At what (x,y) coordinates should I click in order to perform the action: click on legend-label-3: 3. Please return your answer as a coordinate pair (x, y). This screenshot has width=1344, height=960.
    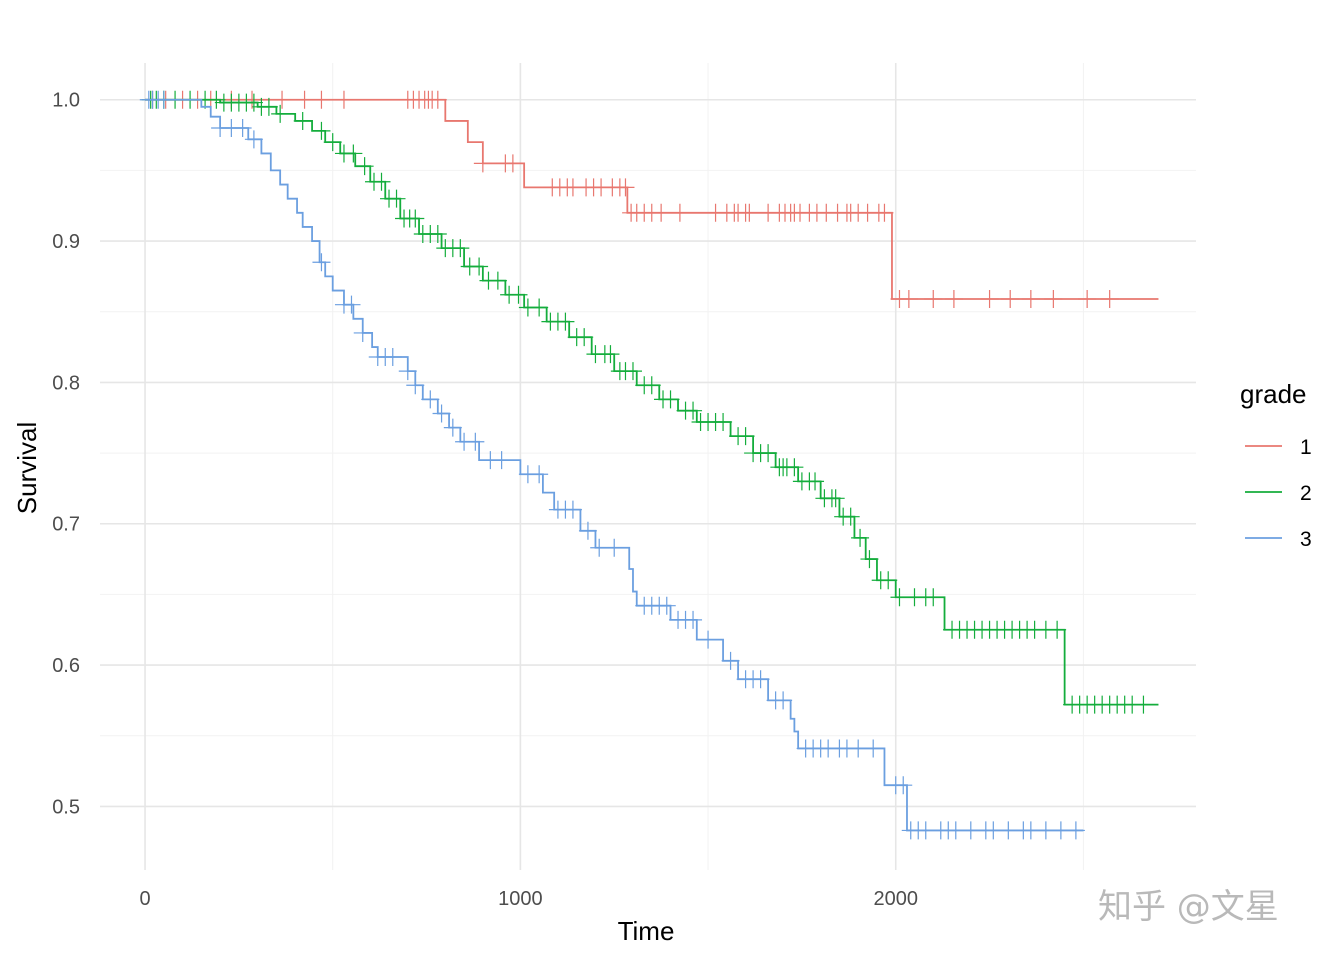
    Looking at the image, I should click on (1306, 539).